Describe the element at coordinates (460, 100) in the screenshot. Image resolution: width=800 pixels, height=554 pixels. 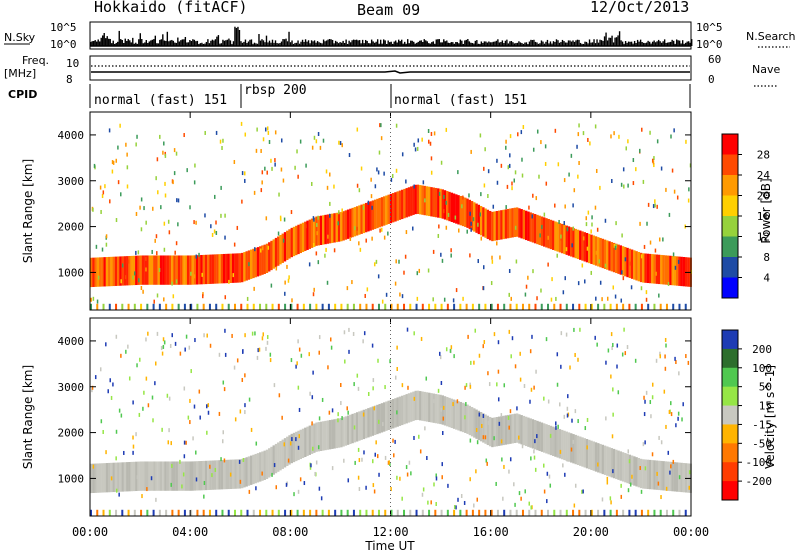
I see `cpid-segment-3: normal (fast) 151` at that location.